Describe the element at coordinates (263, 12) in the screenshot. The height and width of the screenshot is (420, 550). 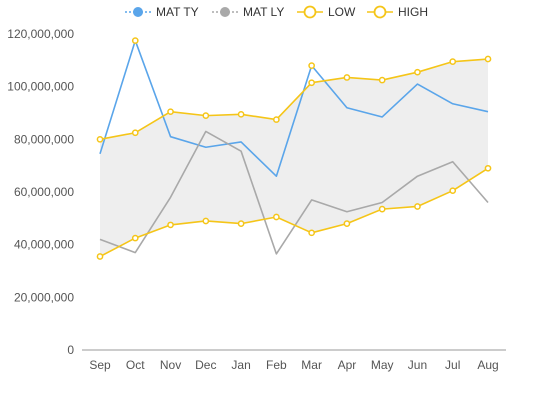
I see `legend-label: MAT LY` at that location.